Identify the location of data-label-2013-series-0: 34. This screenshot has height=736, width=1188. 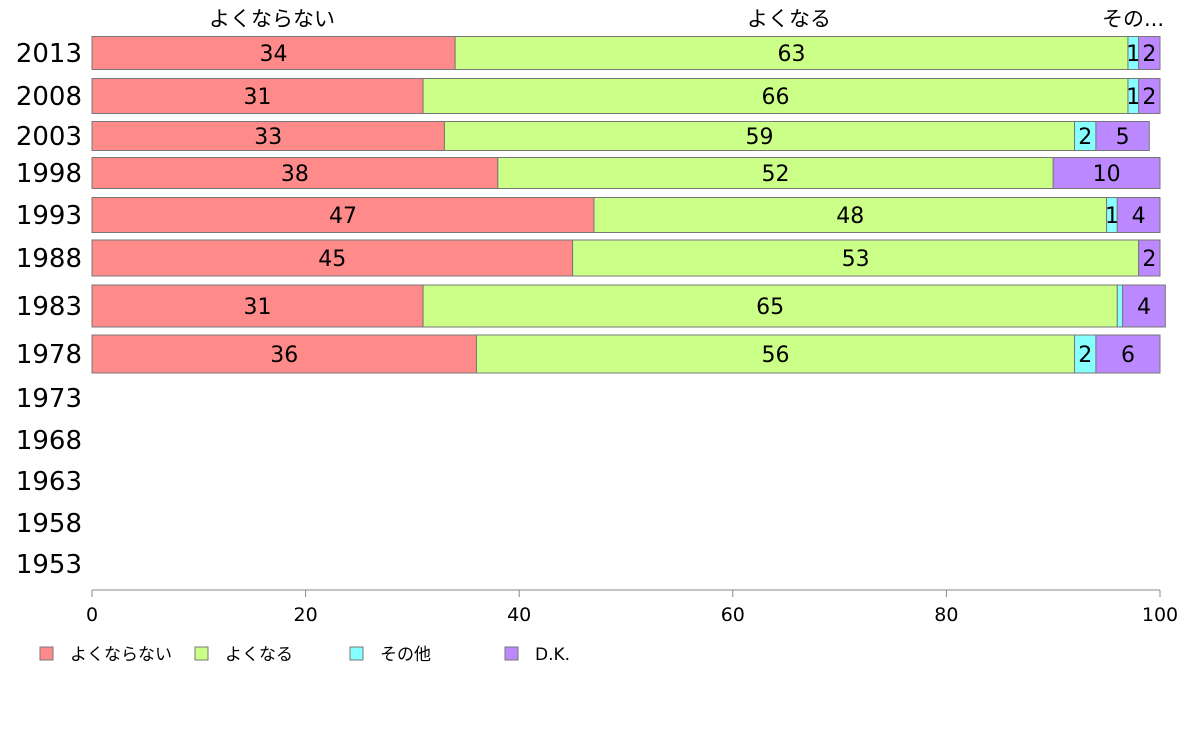
(274, 54).